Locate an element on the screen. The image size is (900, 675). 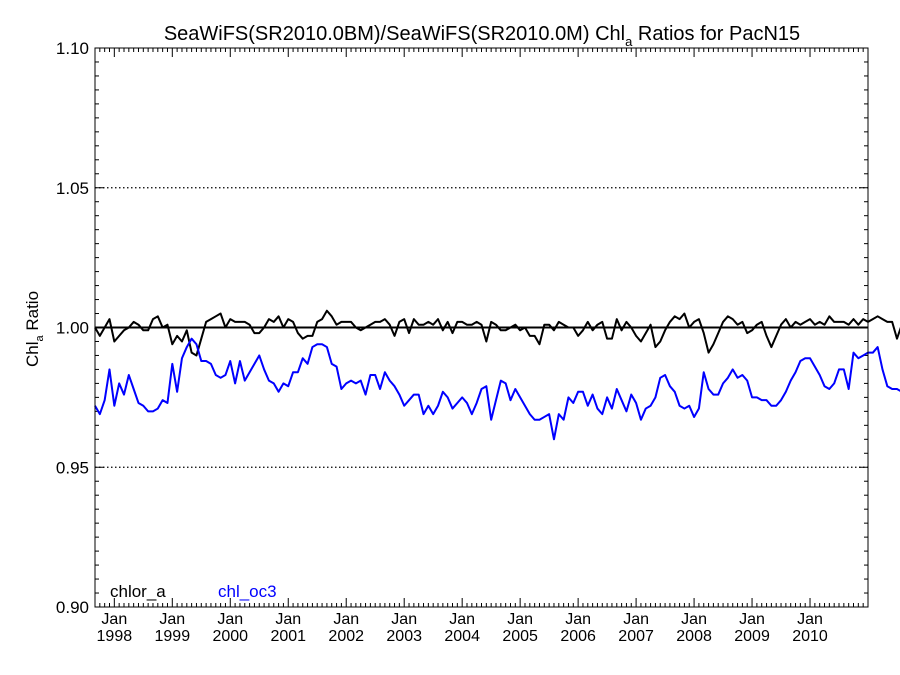
y-tick-label: 1.10 is located at coordinates (72, 48).